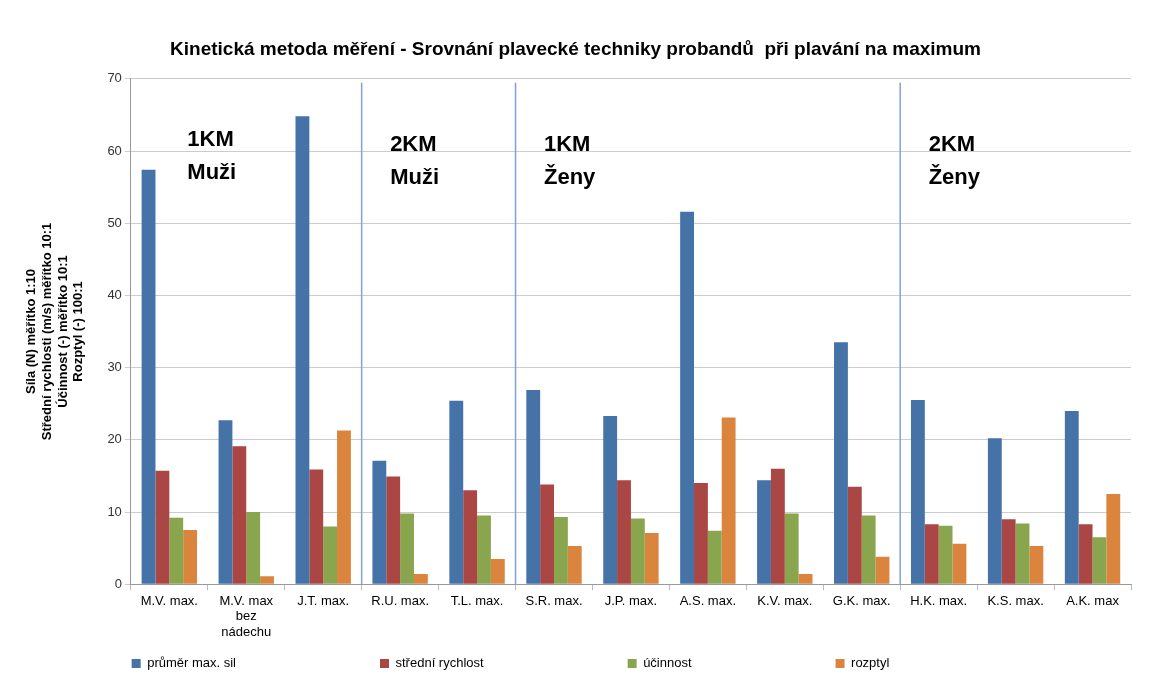 This screenshot has width=1153, height=690. I want to click on y-axis-title: Síla (N) měřítko 1:10 Střední rychlosti (m/s) měřítko 10:1 Účinnost (-) měřítko 10:1 Rozptyl (-) 100:1, so click(54, 331).